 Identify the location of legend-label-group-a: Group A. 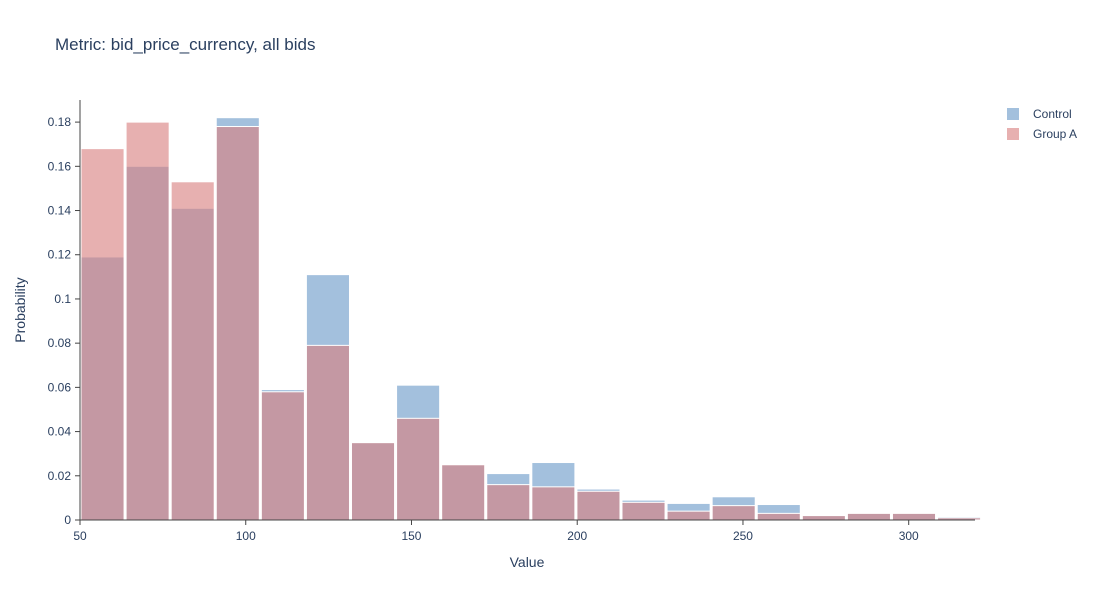
(1055, 134).